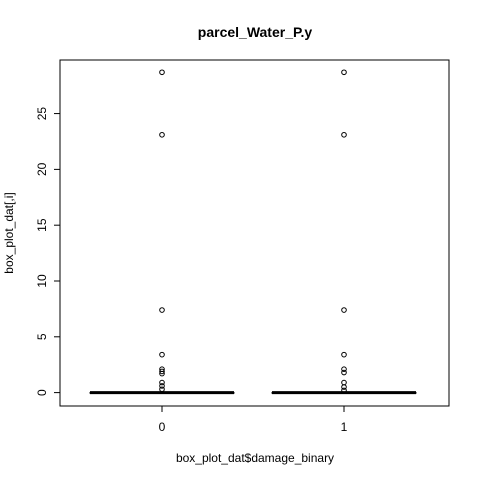 This screenshot has height=480, width=480. What do you see at coordinates (42, 336) in the screenshot?
I see `y-tick-label: 5` at bounding box center [42, 336].